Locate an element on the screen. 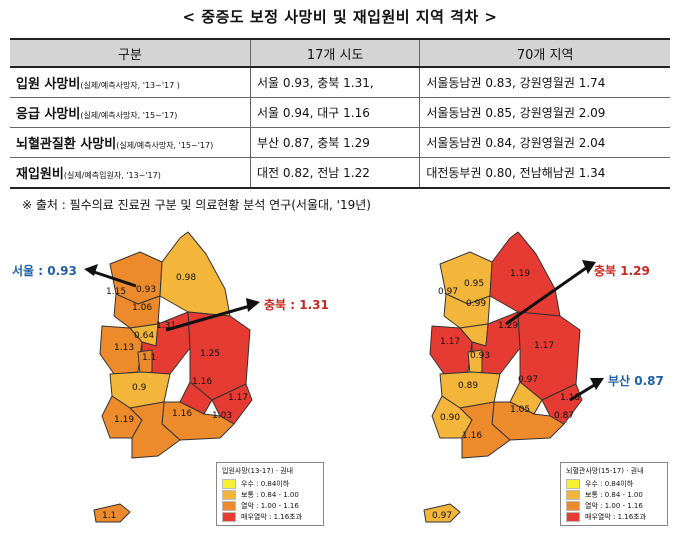 This screenshot has height=544, width=680. row-label: 입원 사망비(실제/예측사망자, '13~'17 ) is located at coordinates (130, 82).